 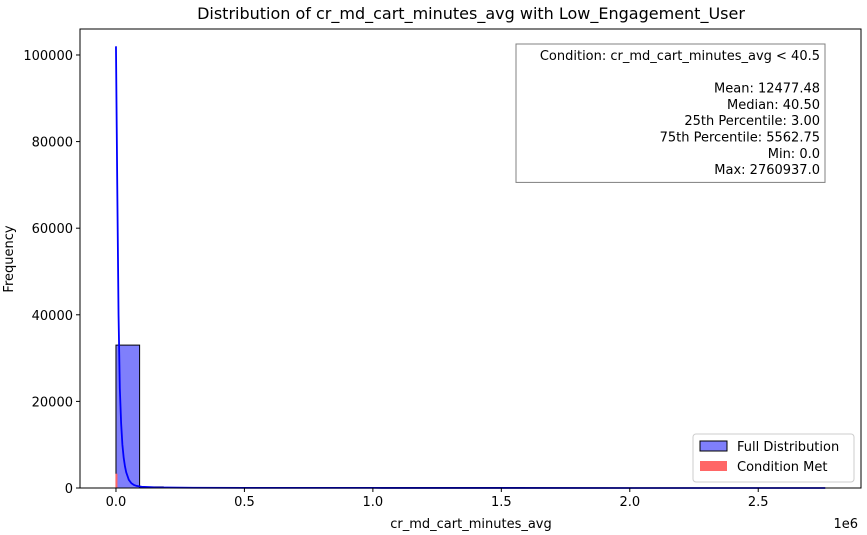 What do you see at coordinates (788, 447) in the screenshot?
I see `legend-label: Full Distribution` at bounding box center [788, 447].